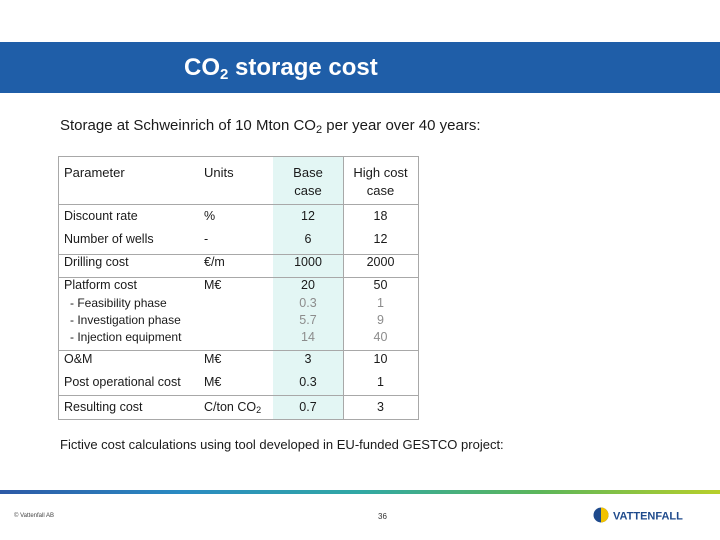  I want to click on vattenfall-logo: VATTENFALL, so click(638, 515).